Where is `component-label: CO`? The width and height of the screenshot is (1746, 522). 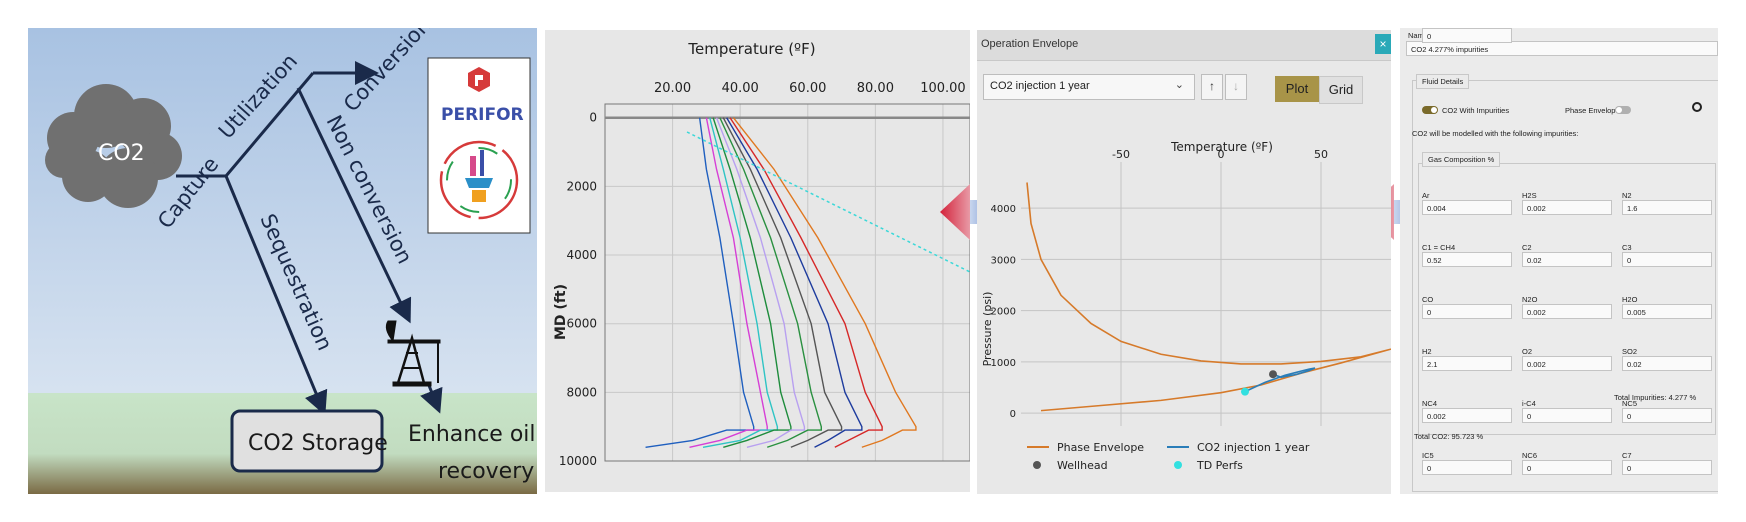
component-label: CO is located at coordinates (1428, 299).